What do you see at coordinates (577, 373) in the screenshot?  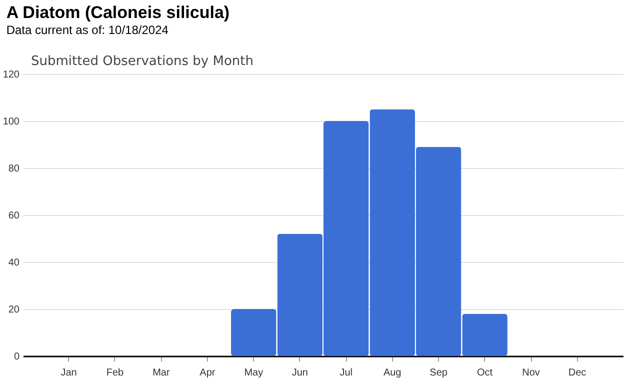 I see `x-tick-label: Dec` at bounding box center [577, 373].